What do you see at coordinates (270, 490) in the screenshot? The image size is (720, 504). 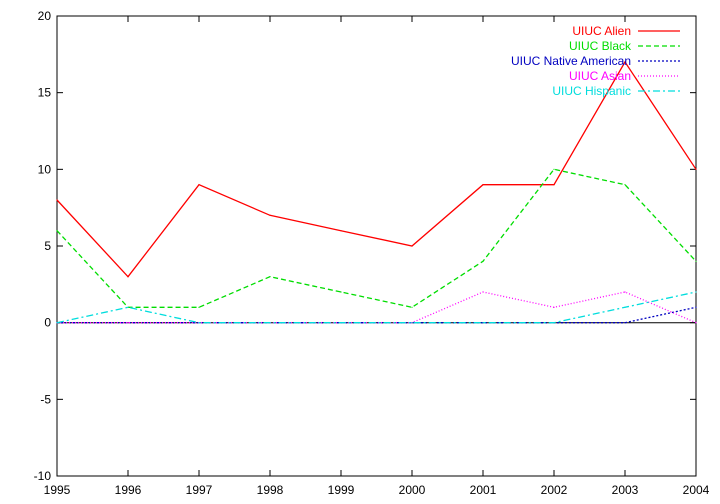 I see `x-tick-label: 1998` at bounding box center [270, 490].